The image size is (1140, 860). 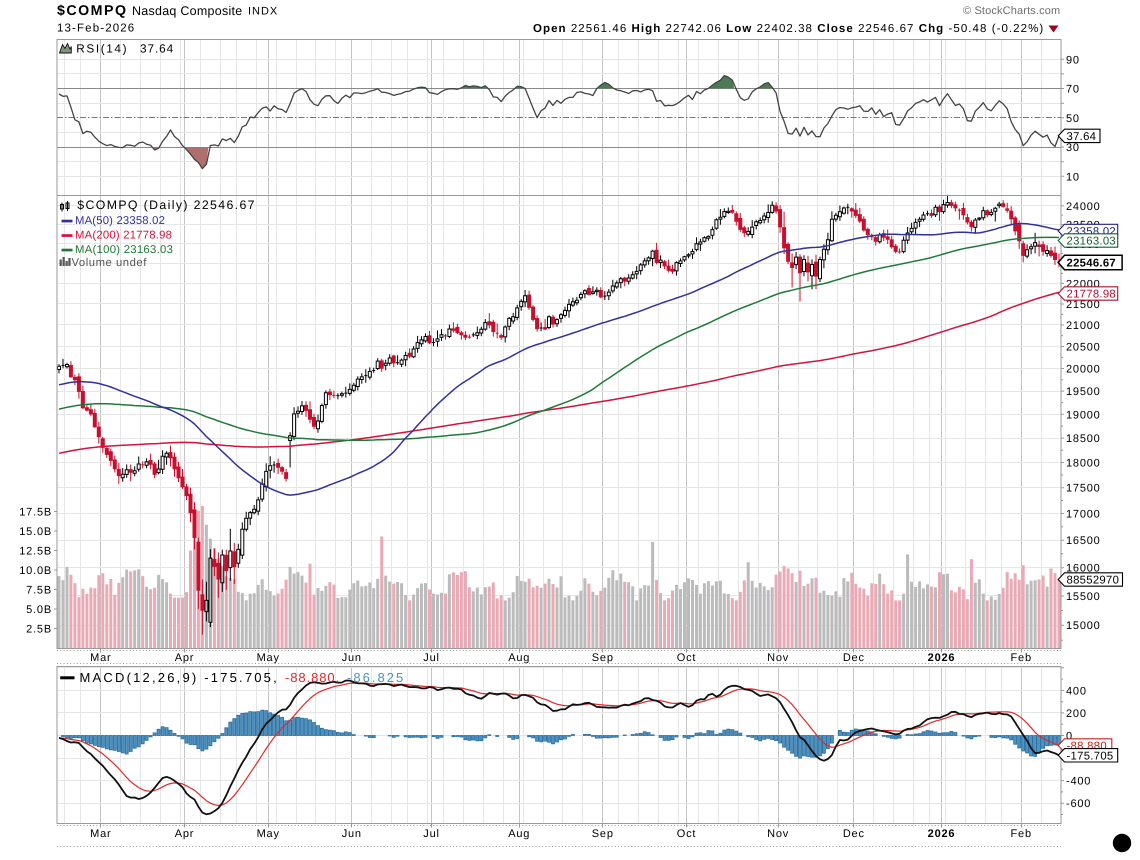 I want to click on svg-text: INDX, so click(x=263, y=12).